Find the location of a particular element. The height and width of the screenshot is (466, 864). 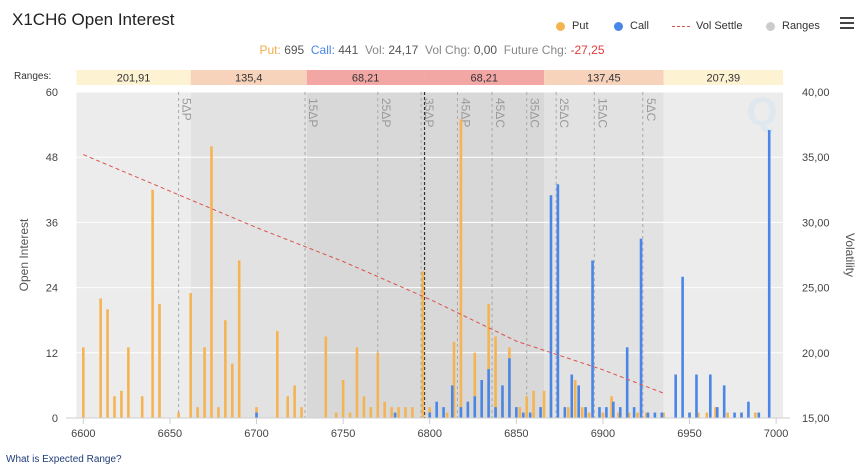

legend-label-call: Call is located at coordinates (639, 26).